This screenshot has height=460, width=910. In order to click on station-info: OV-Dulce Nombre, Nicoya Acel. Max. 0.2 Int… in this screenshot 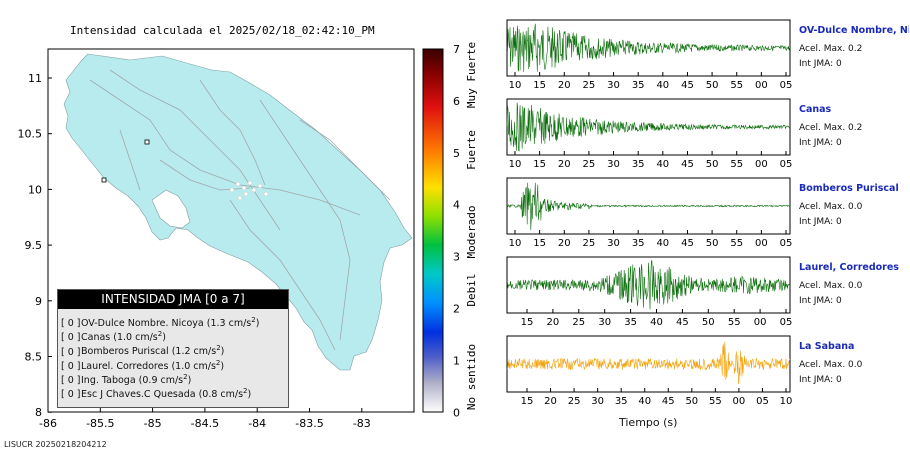, I will do `click(854, 47)`.